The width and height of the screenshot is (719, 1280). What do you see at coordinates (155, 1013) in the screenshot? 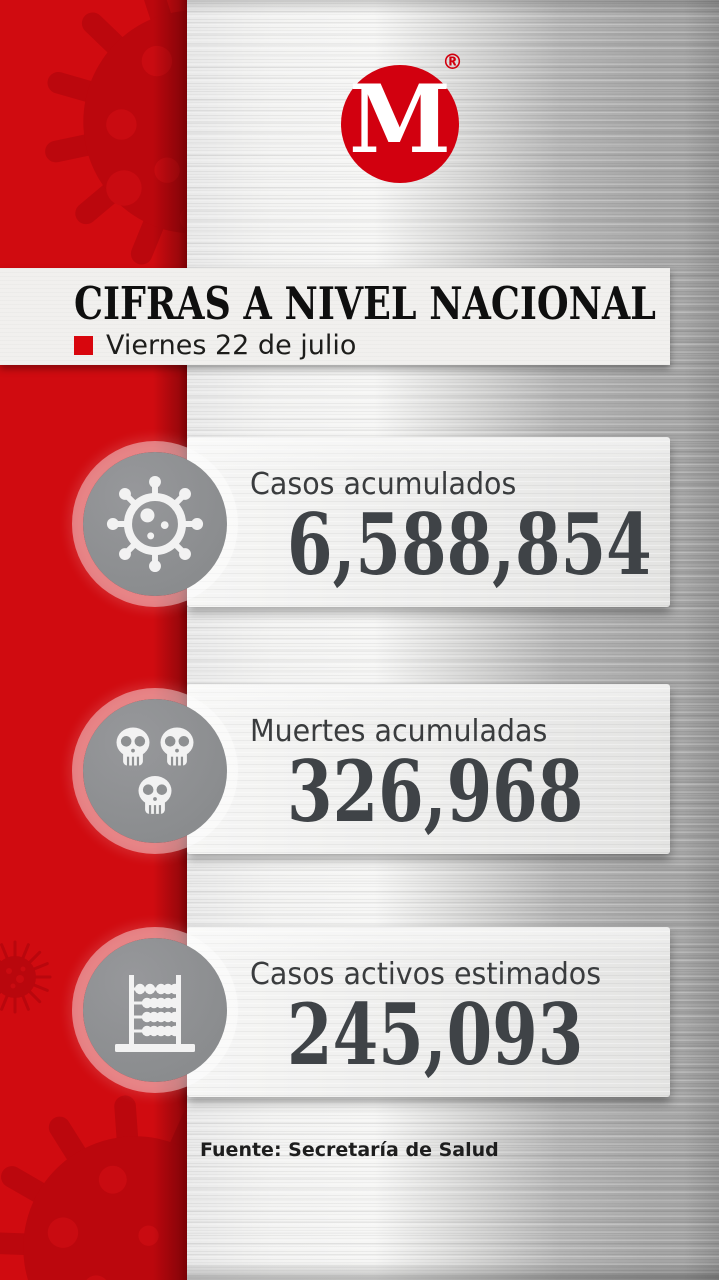
I see `abacus-icon` at bounding box center [155, 1013].